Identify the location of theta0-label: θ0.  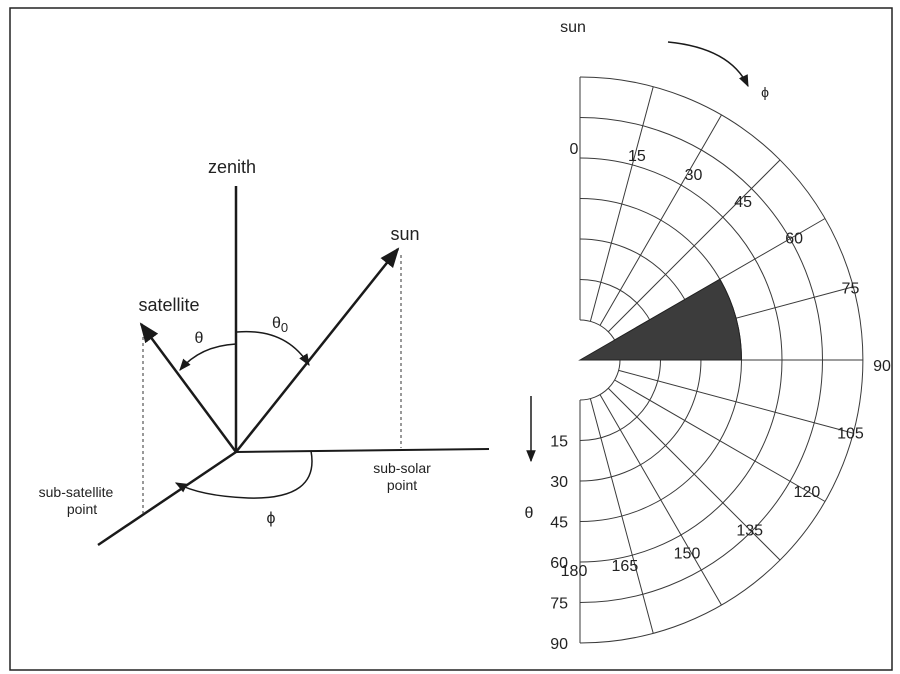
(280, 325).